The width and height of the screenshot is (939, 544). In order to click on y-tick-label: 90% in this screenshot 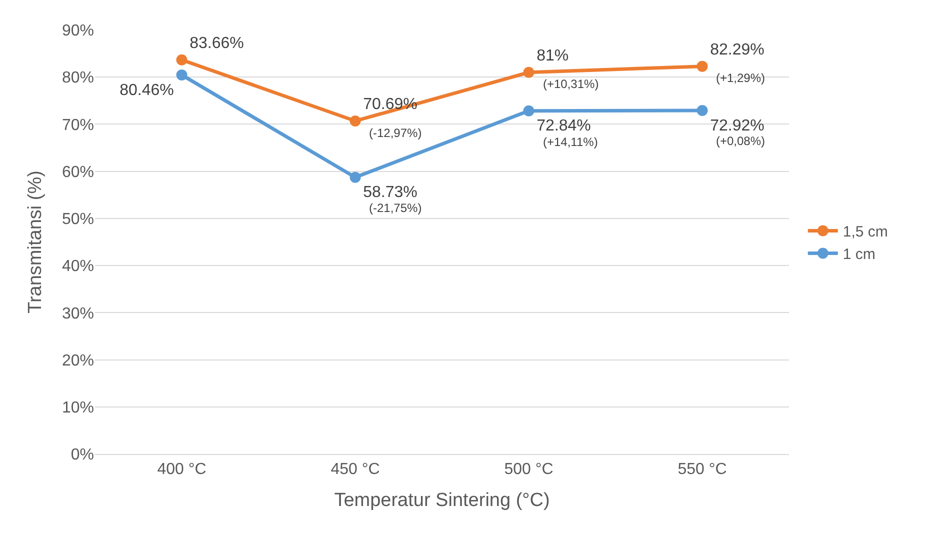, I will do `click(78, 31)`.